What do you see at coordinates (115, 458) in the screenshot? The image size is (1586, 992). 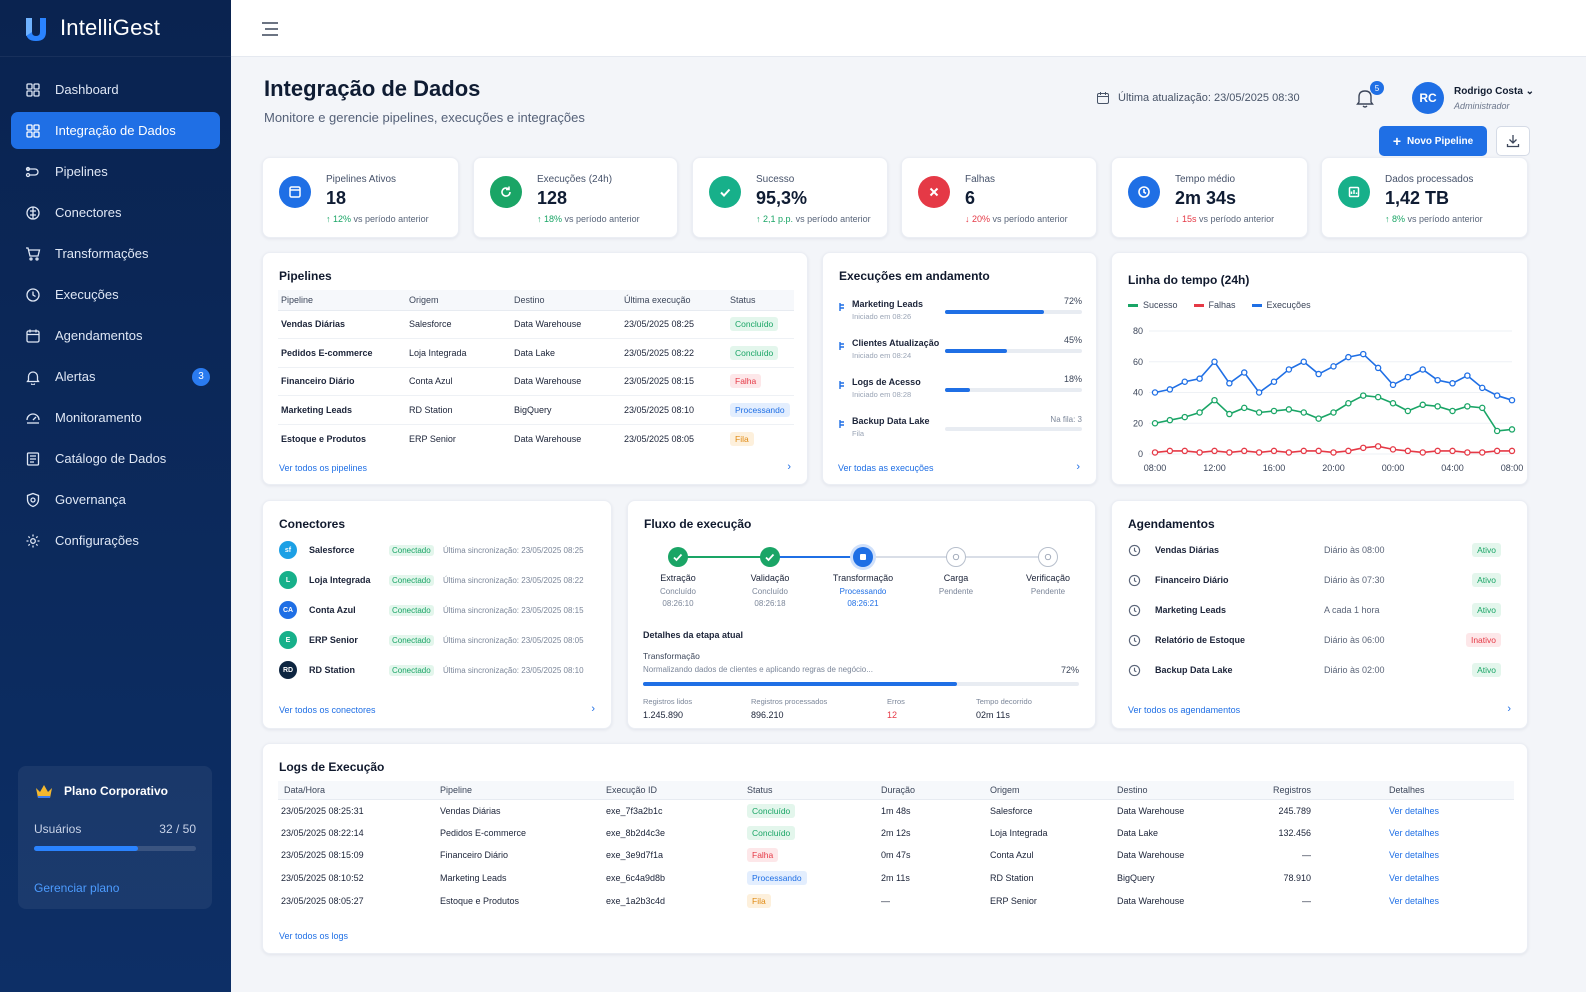 I see `sidebar-item-catalogo-de-dados: Catálogo de Dados` at bounding box center [115, 458].